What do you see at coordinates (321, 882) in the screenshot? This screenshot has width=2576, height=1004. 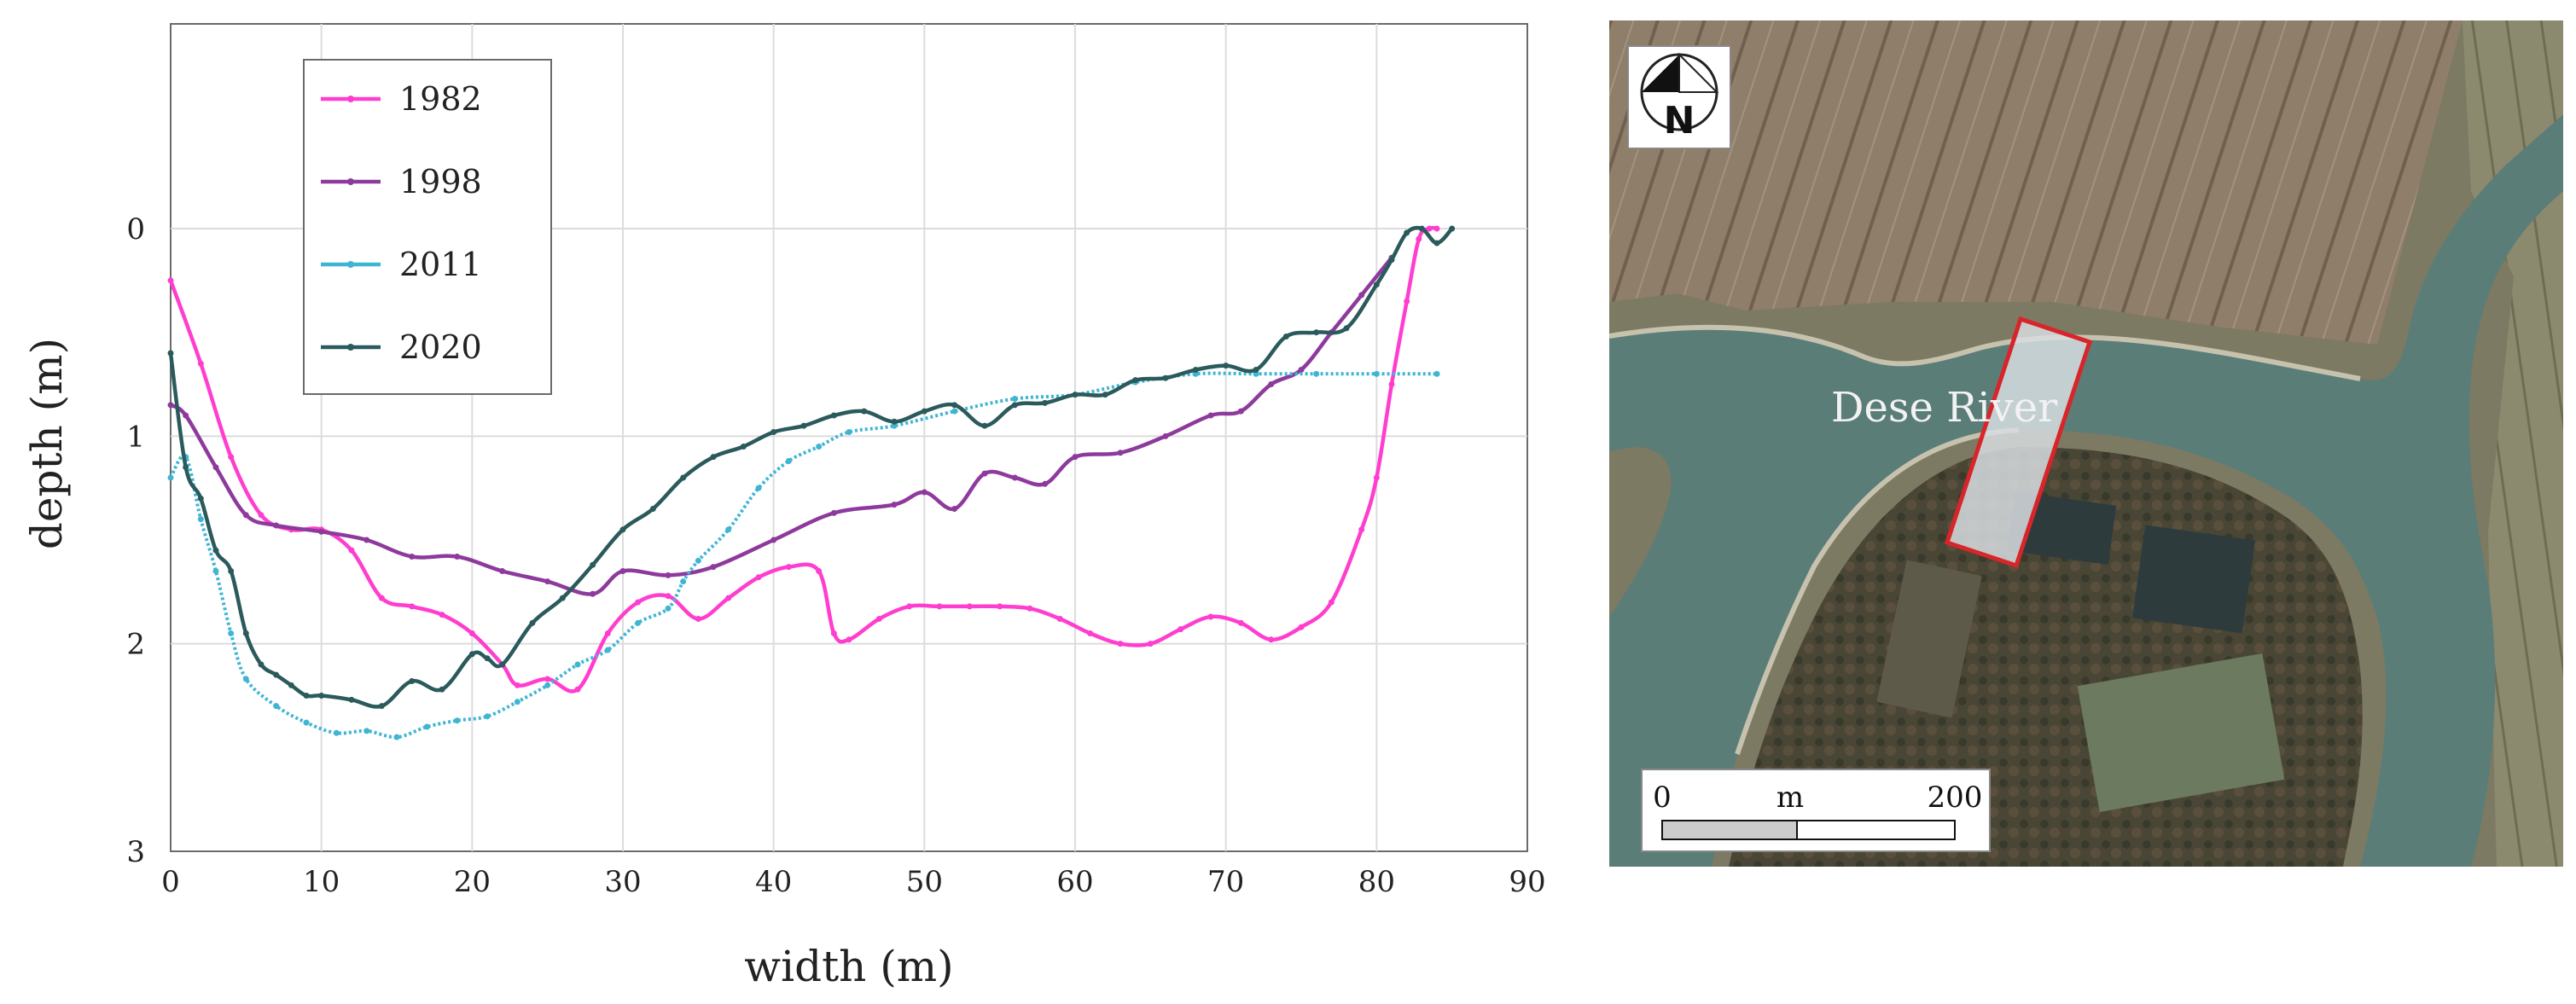 I see `x-tick-label: 10` at bounding box center [321, 882].